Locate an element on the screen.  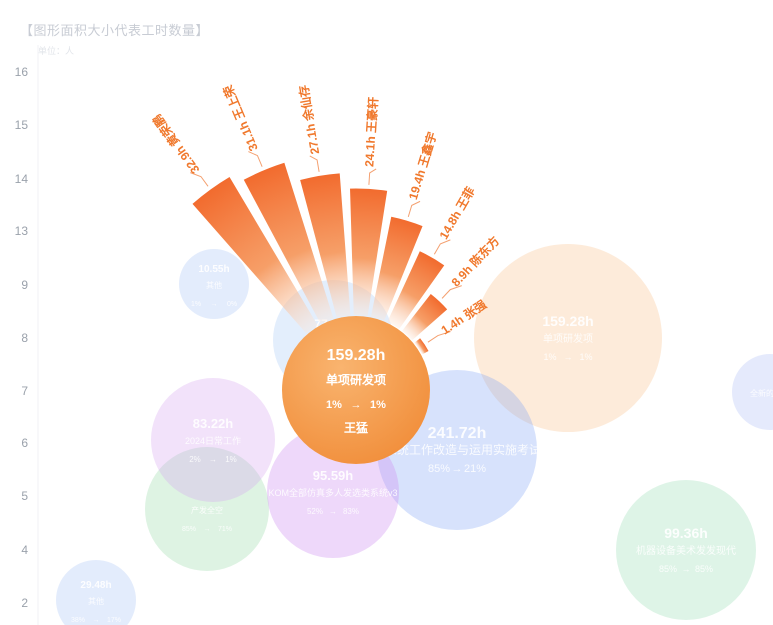
y-tick-label: 7 is located at coordinates (24, 391).